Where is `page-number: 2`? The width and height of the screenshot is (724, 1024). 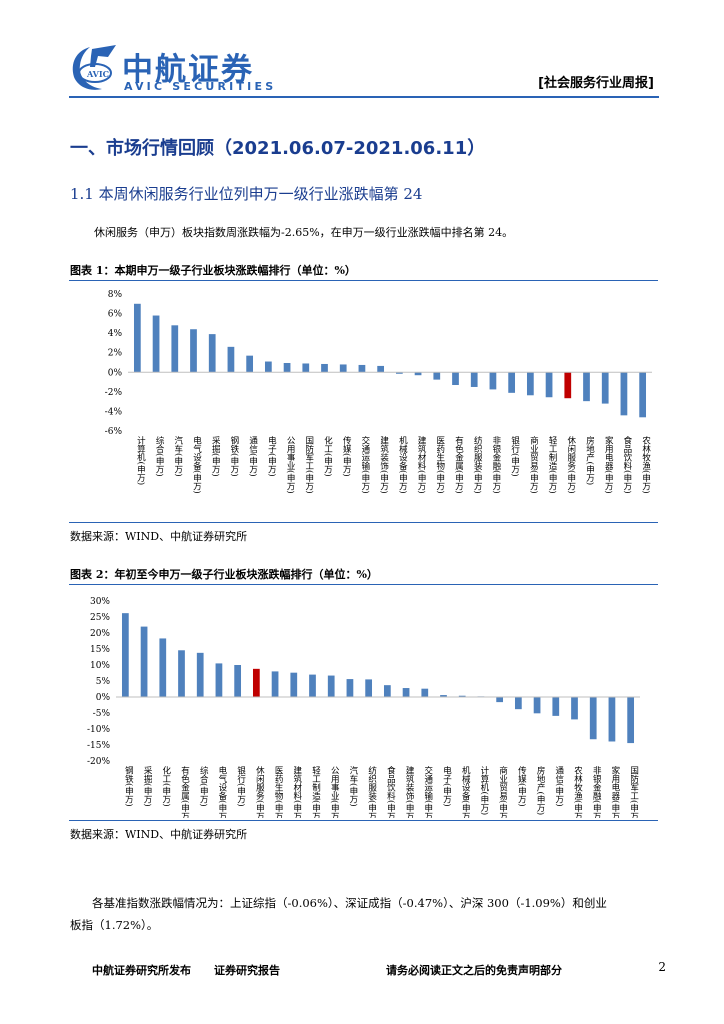
page-number: 2 is located at coordinates (662, 967).